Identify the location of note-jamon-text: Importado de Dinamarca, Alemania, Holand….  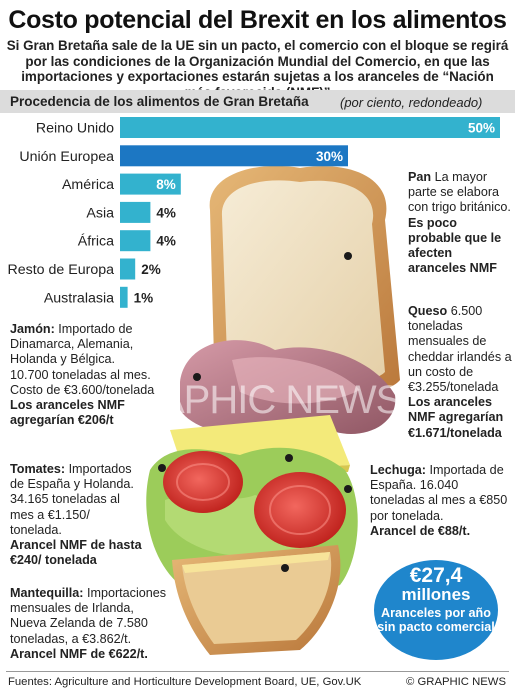
(82, 359).